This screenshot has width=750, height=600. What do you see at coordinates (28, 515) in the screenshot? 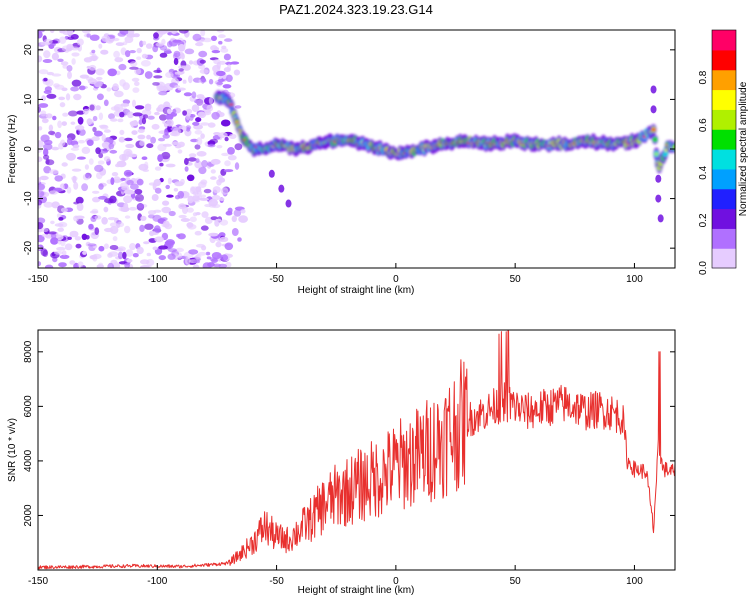
I see `y-tick-label: 2000` at bounding box center [28, 515].